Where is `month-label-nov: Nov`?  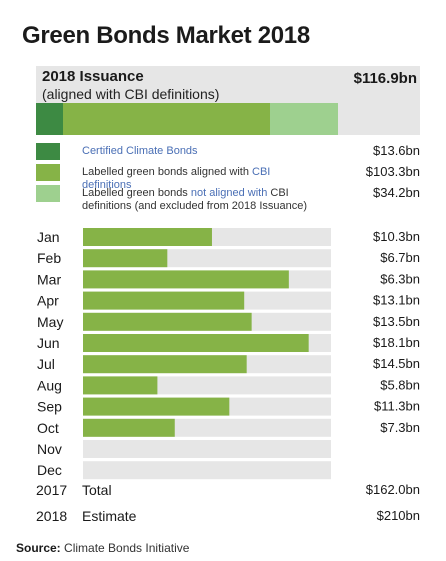 month-label-nov: Nov is located at coordinates (49, 449).